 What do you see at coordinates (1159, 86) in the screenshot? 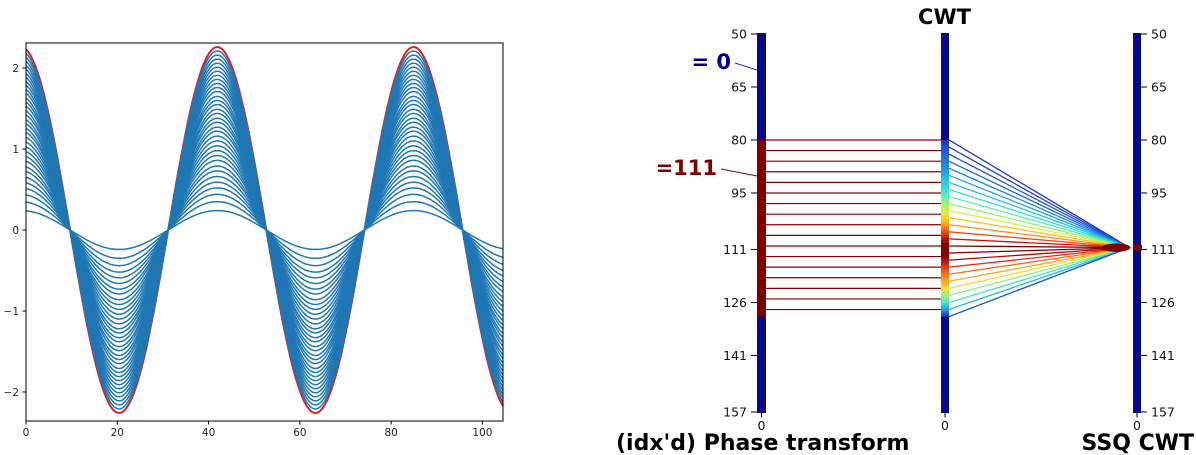
I see `ssq-bar-tick-label: 65` at bounding box center [1159, 86].